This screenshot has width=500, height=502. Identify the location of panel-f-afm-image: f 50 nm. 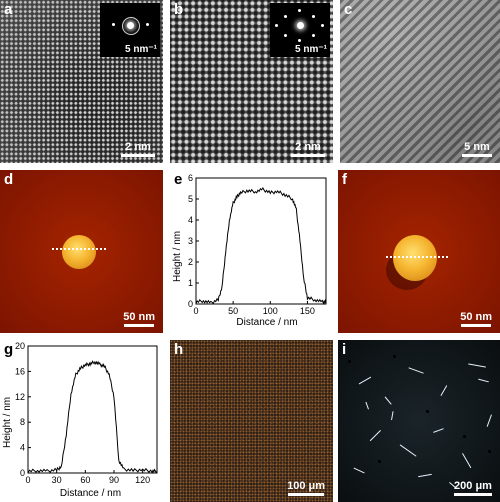
(419, 251).